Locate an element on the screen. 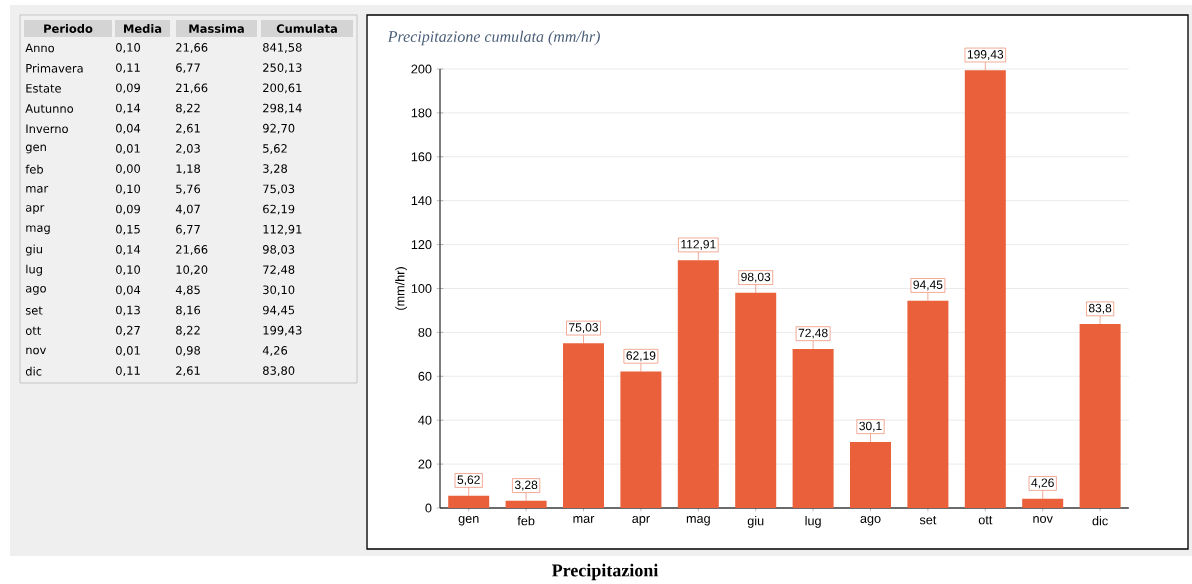 This screenshot has width=1192, height=584. text: lug is located at coordinates (34, 270).